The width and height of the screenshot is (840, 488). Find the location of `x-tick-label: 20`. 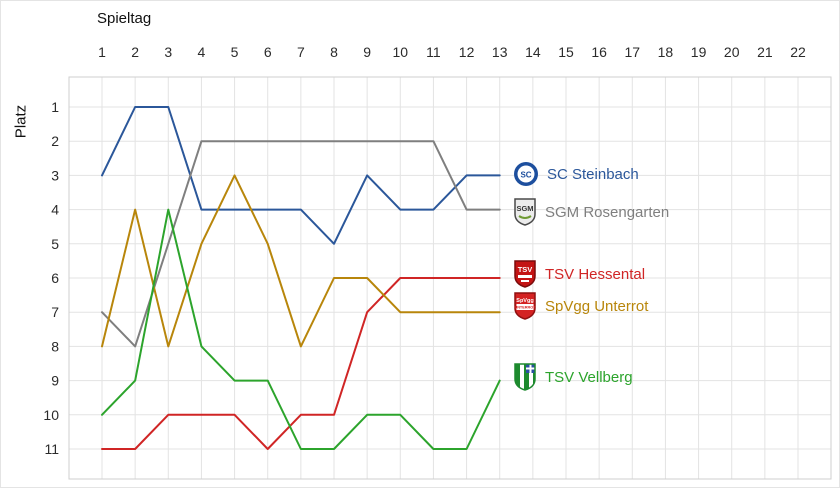

x-tick-label: 20 is located at coordinates (732, 52).